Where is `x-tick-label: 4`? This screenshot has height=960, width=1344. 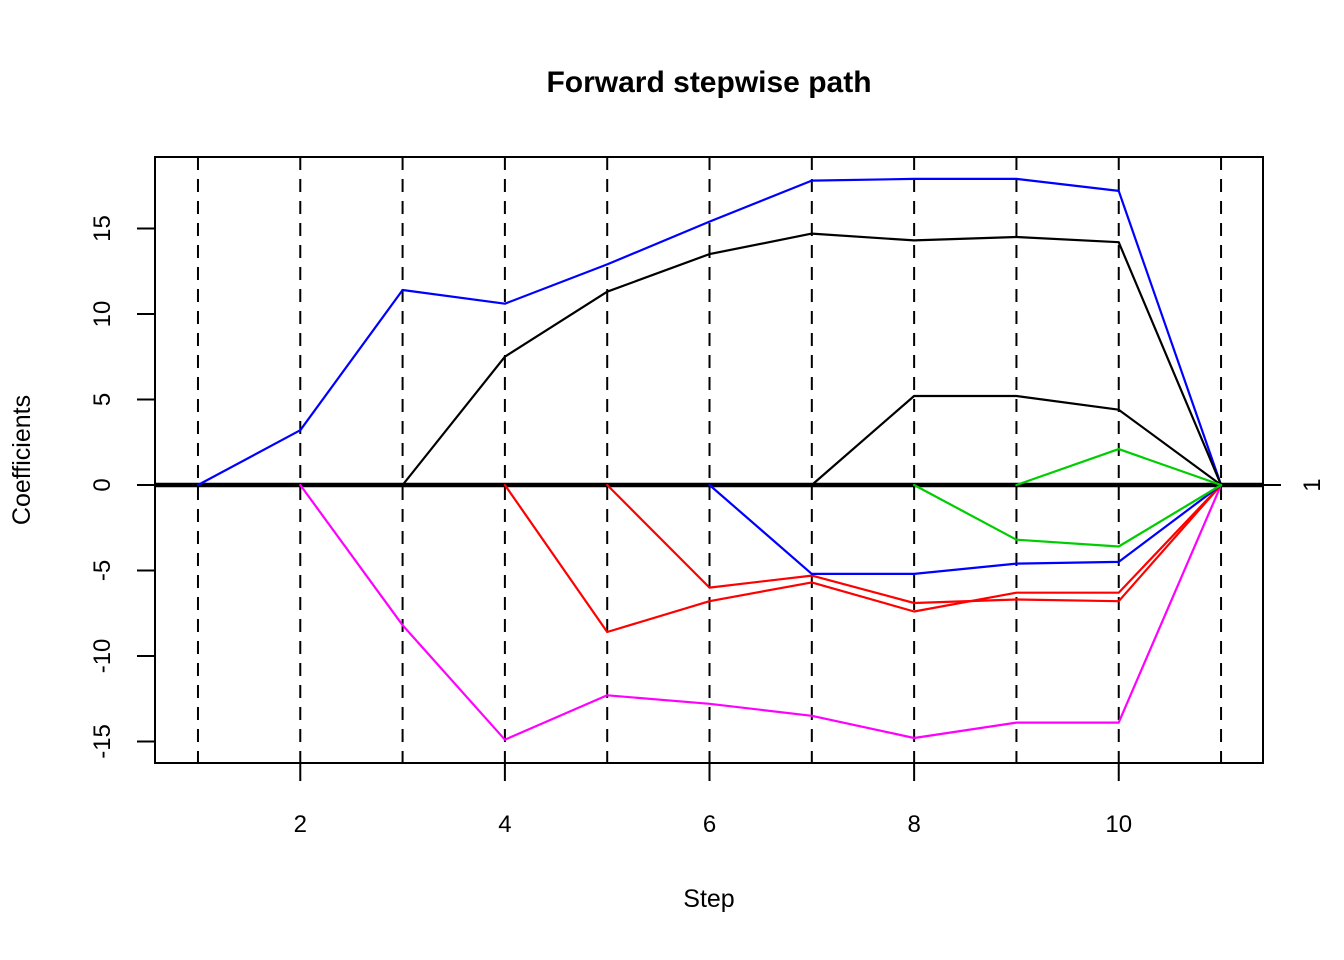 x-tick-label: 4 is located at coordinates (504, 824).